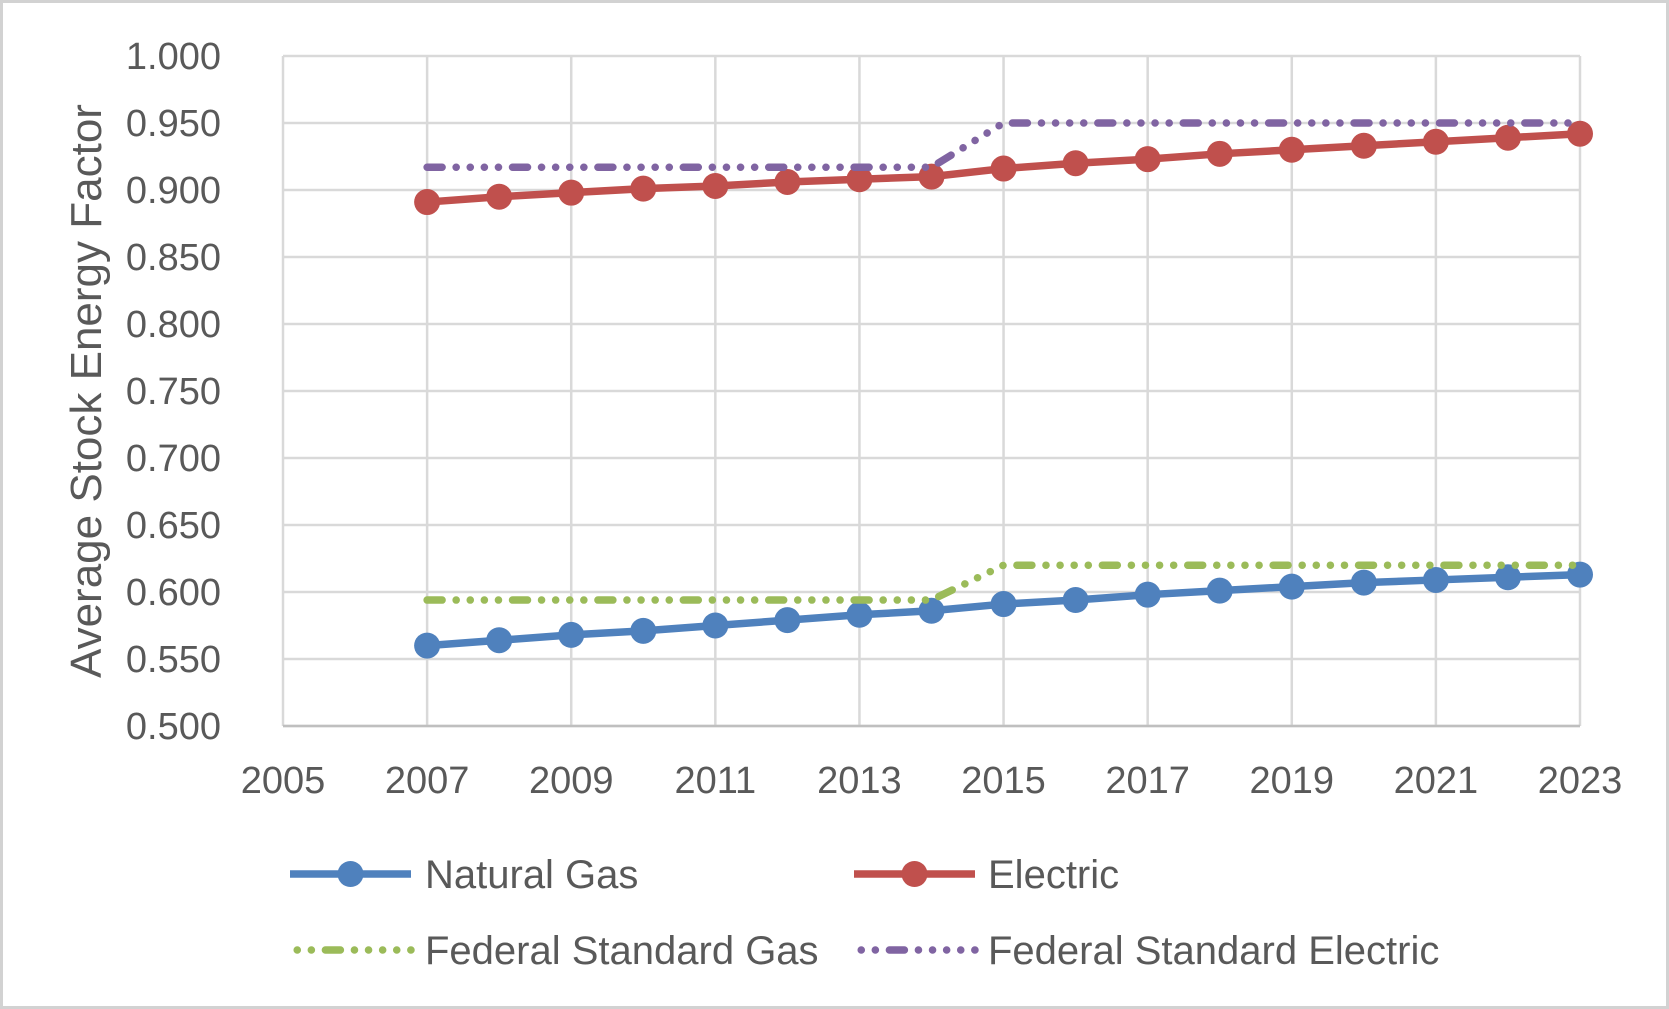 Image resolution: width=1669 pixels, height=1009 pixels. What do you see at coordinates (173, 57) in the screenshot?
I see `y-tick-label: 1.000` at bounding box center [173, 57].